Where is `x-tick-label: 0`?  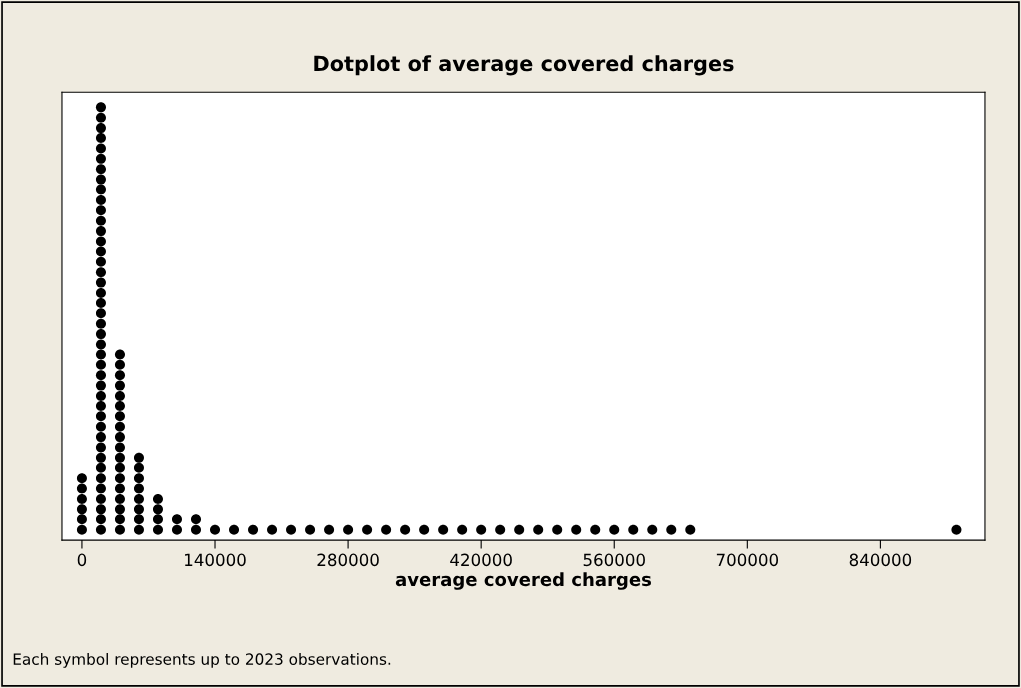
x-tick-label: 0 is located at coordinates (82, 560).